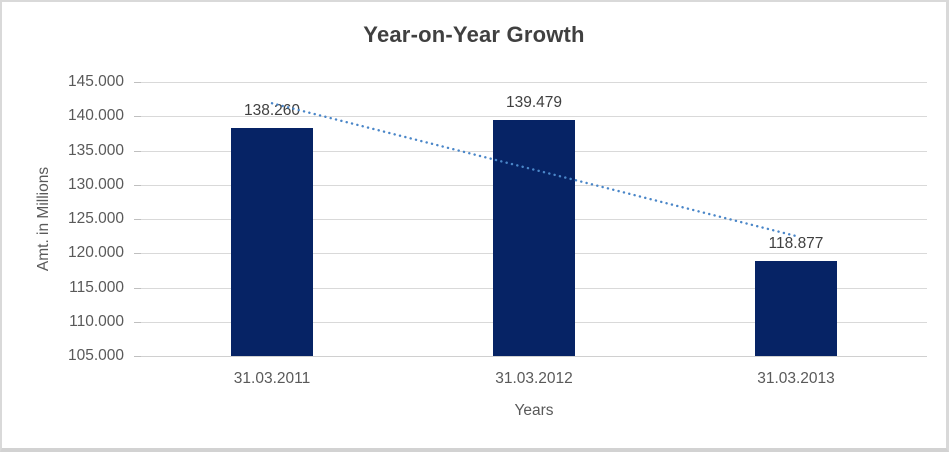  I want to click on data-label: 139.479, so click(534, 102).